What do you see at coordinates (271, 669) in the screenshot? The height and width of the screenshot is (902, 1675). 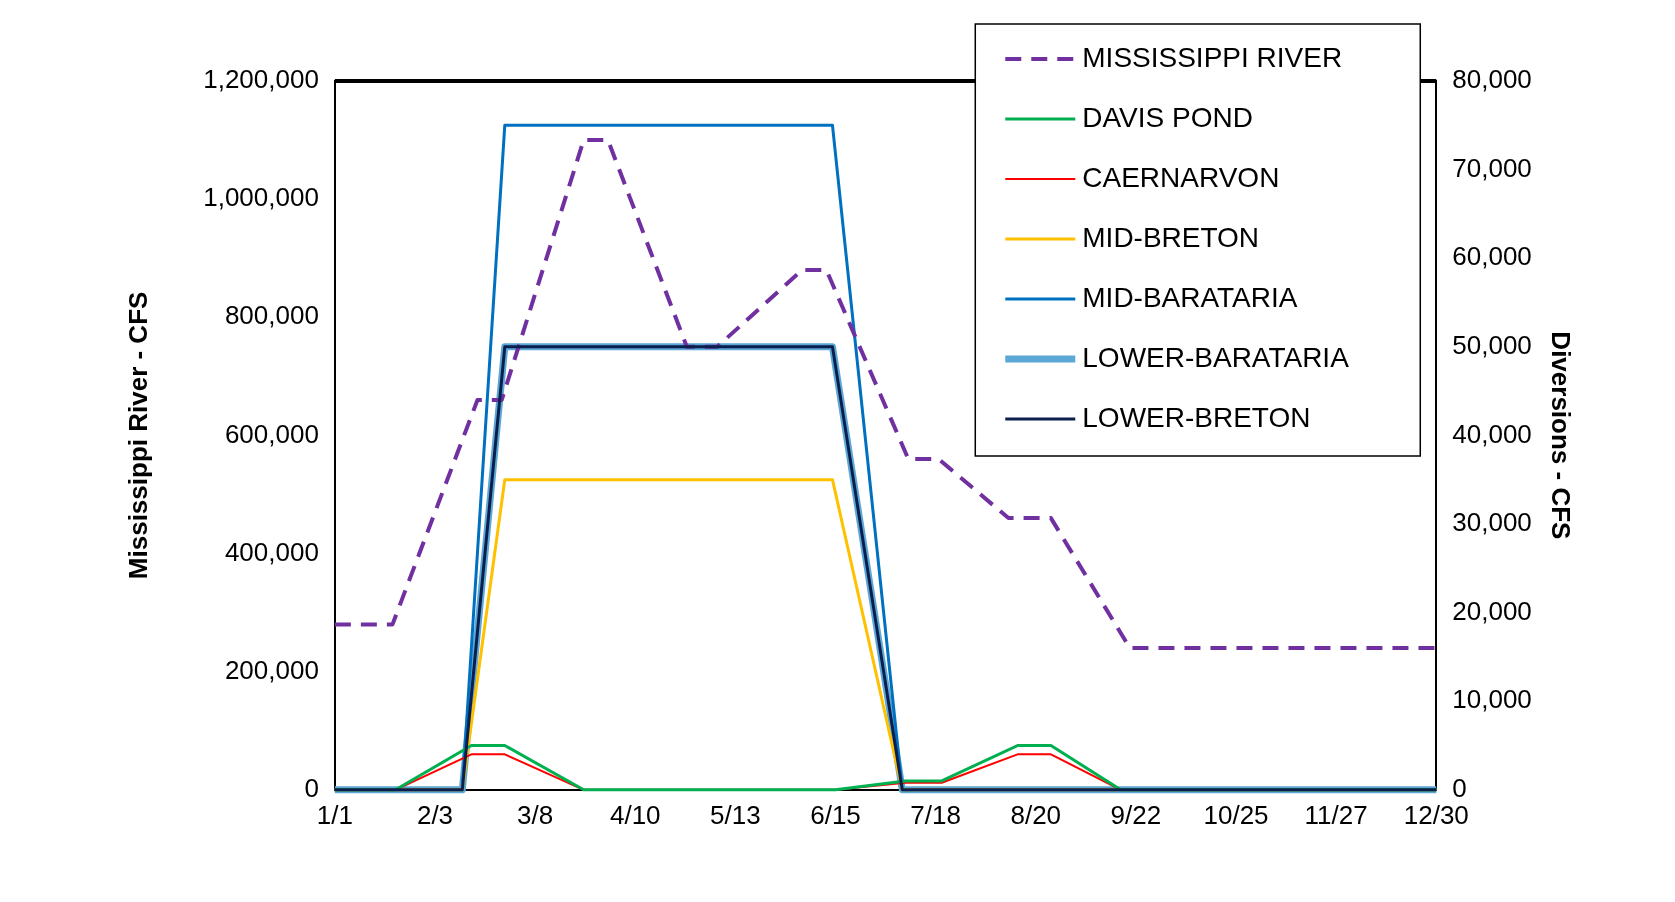 I see `y-tick-label: 200,000` at bounding box center [271, 669].